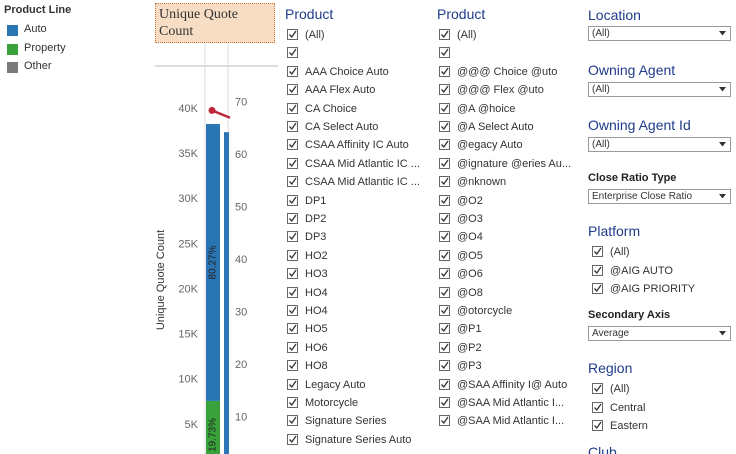 The height and width of the screenshot is (454, 736). What do you see at coordinates (662, 289) in the screenshot?
I see `checkbox-item: @AIG PRIORITY` at bounding box center [662, 289].